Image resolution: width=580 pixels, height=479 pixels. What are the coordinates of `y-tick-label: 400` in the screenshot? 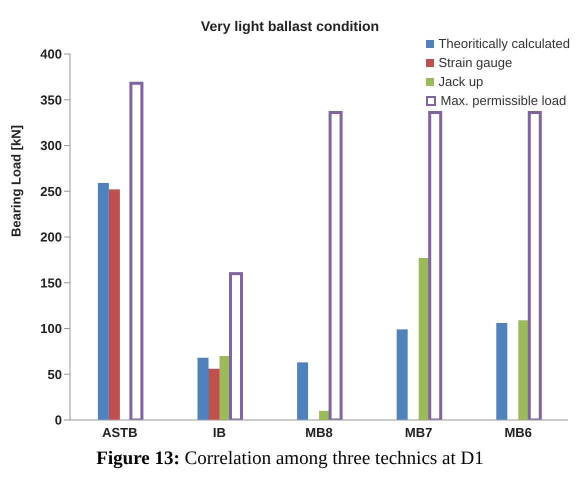 It's located at (51, 54).